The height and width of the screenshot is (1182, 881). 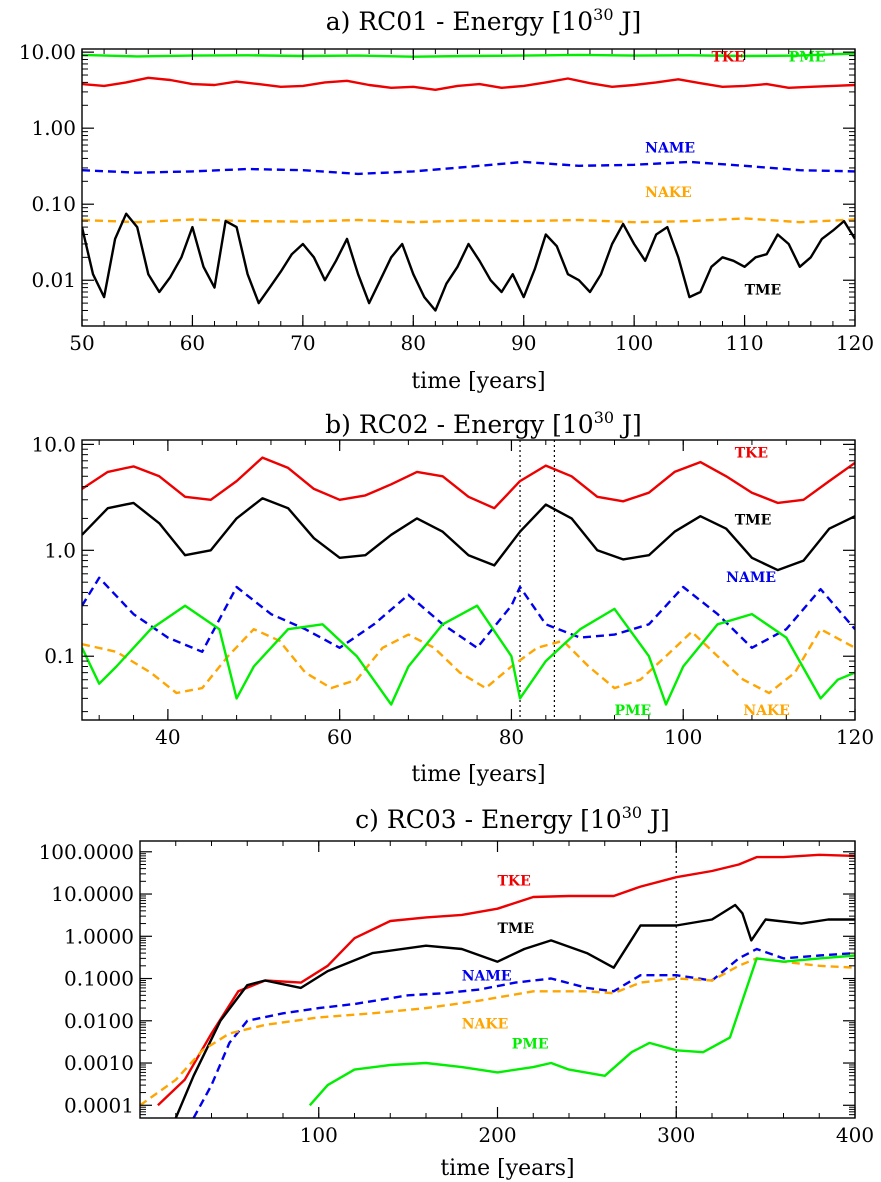 What do you see at coordinates (855, 1135) in the screenshot?
I see `x-tick-label: 400` at bounding box center [855, 1135].